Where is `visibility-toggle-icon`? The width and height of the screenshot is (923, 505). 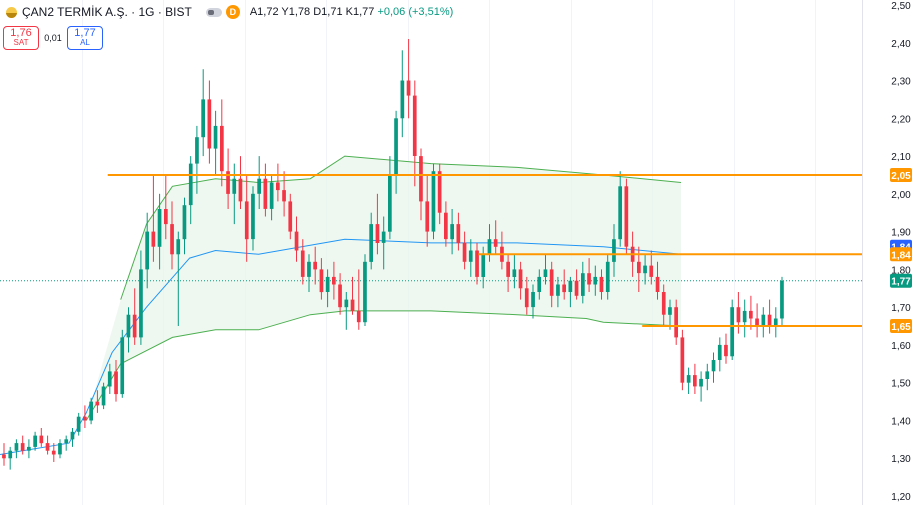 visibility-toggle-icon is located at coordinates (213, 12).